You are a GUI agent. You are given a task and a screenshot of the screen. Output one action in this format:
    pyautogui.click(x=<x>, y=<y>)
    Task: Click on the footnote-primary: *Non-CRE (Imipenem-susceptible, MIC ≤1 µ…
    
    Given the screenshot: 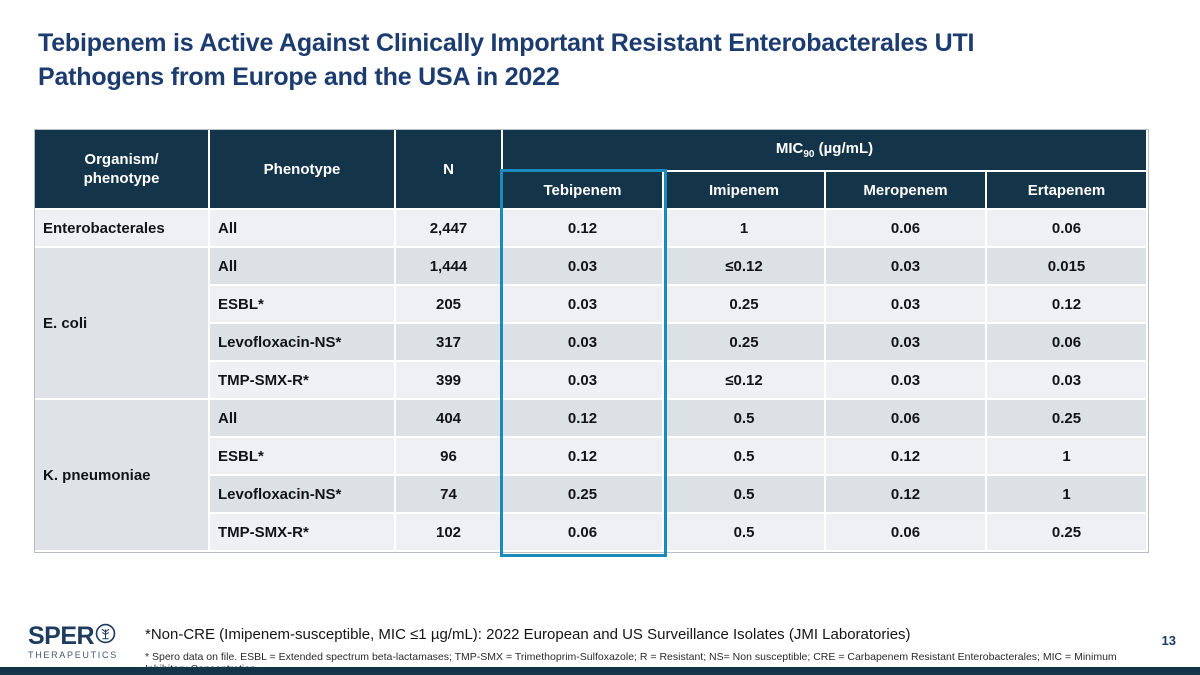 What is the action you would take?
    pyautogui.click(x=528, y=634)
    